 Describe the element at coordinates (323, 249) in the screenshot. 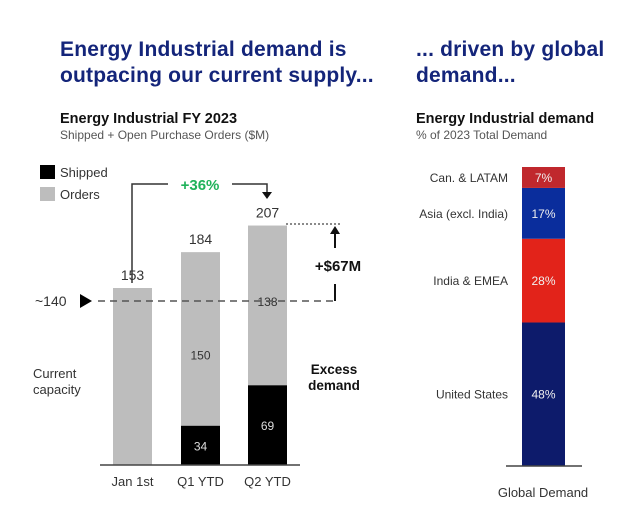

I see `gap-annotation: +$67M` at that location.